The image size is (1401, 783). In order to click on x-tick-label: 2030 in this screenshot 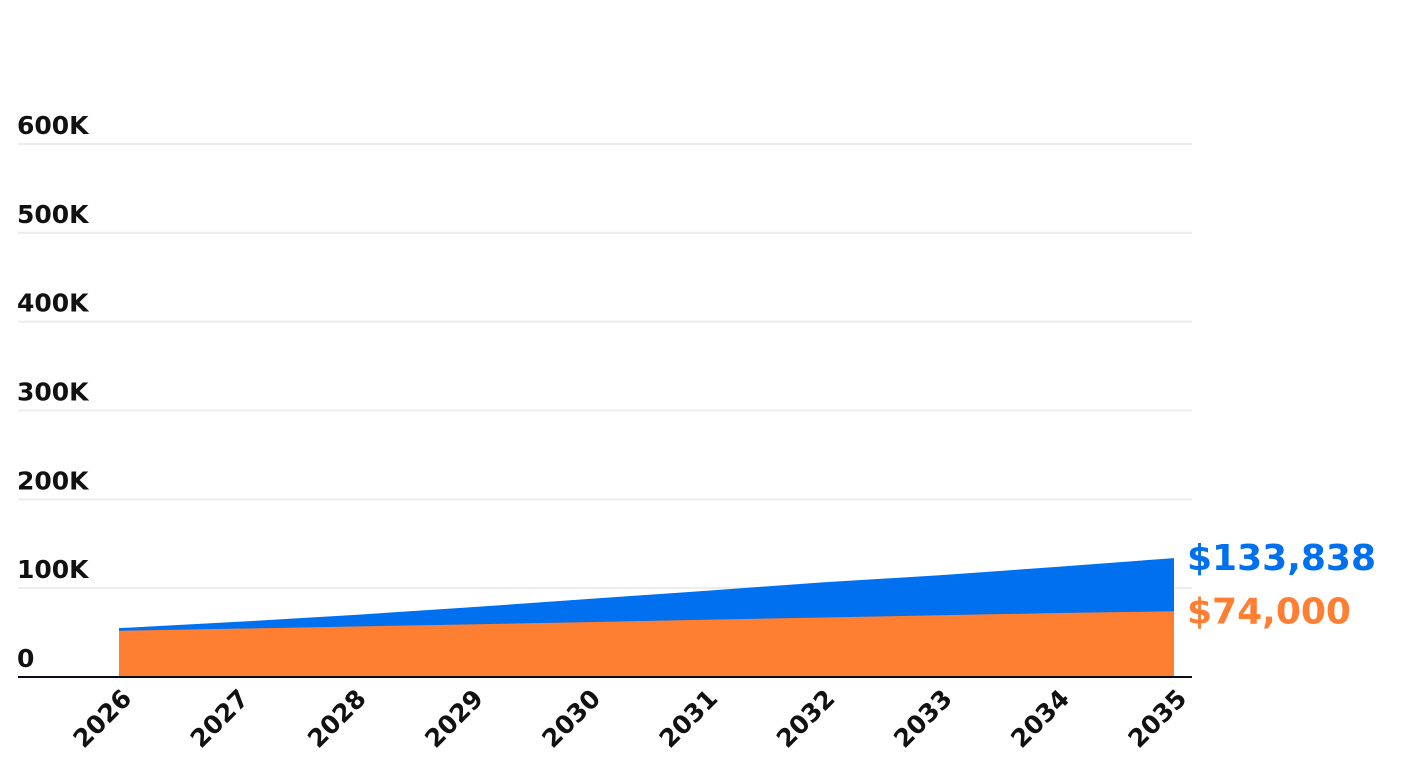, I will do `click(571, 719)`.